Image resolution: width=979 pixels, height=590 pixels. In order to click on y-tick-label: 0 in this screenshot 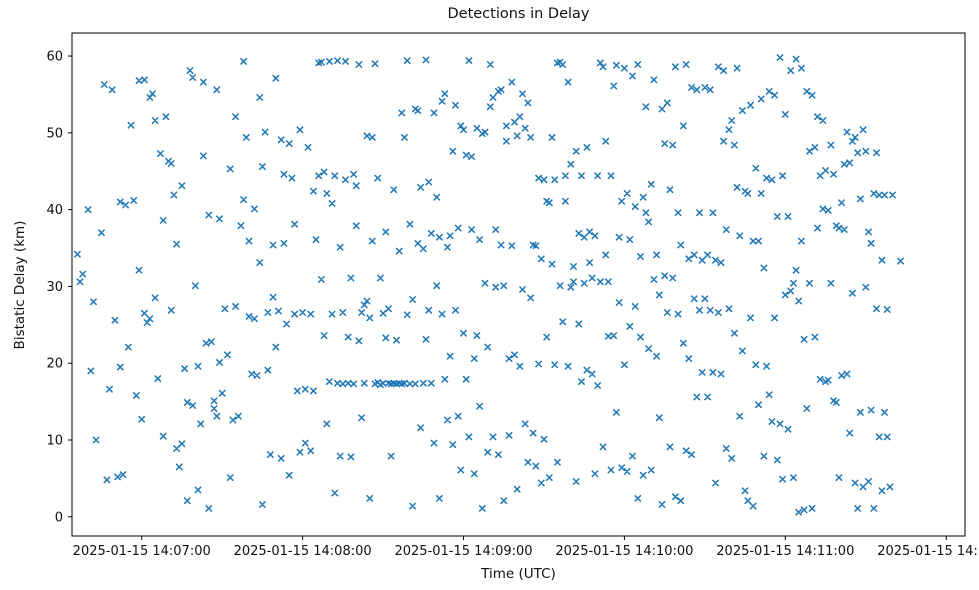, I will do `click(59, 517)`.